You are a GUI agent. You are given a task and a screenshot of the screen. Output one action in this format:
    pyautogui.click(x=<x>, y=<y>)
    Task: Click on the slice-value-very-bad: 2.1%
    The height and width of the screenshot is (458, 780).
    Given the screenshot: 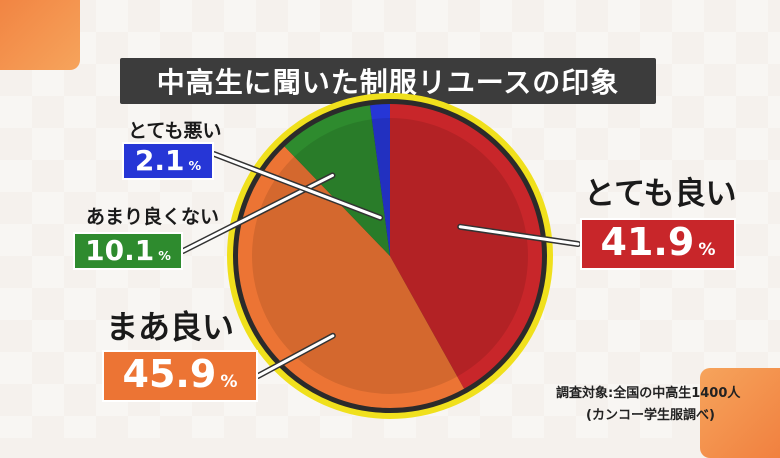 What is the action you would take?
    pyautogui.click(x=168, y=161)
    